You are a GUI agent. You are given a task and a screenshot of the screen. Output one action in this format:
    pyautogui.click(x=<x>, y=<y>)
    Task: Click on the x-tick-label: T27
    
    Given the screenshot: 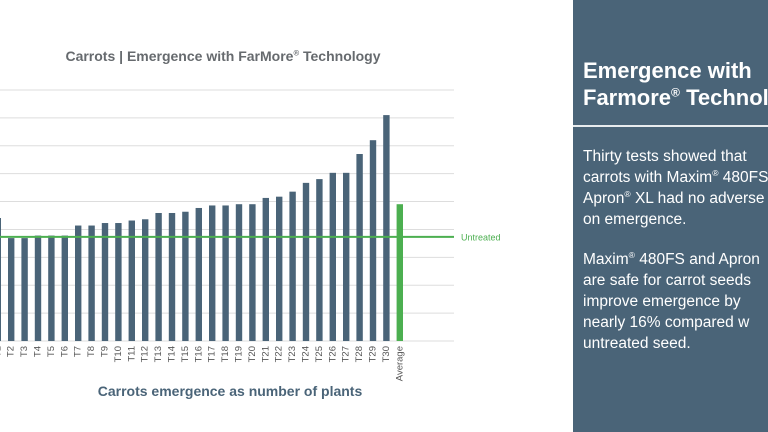 What is the action you would take?
    pyautogui.click(x=346, y=354)
    